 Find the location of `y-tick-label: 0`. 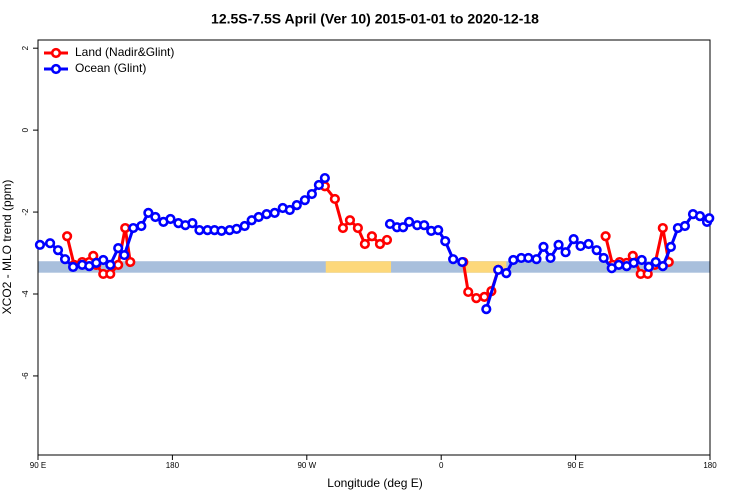

y-tick-label: 0 is located at coordinates (25, 129).